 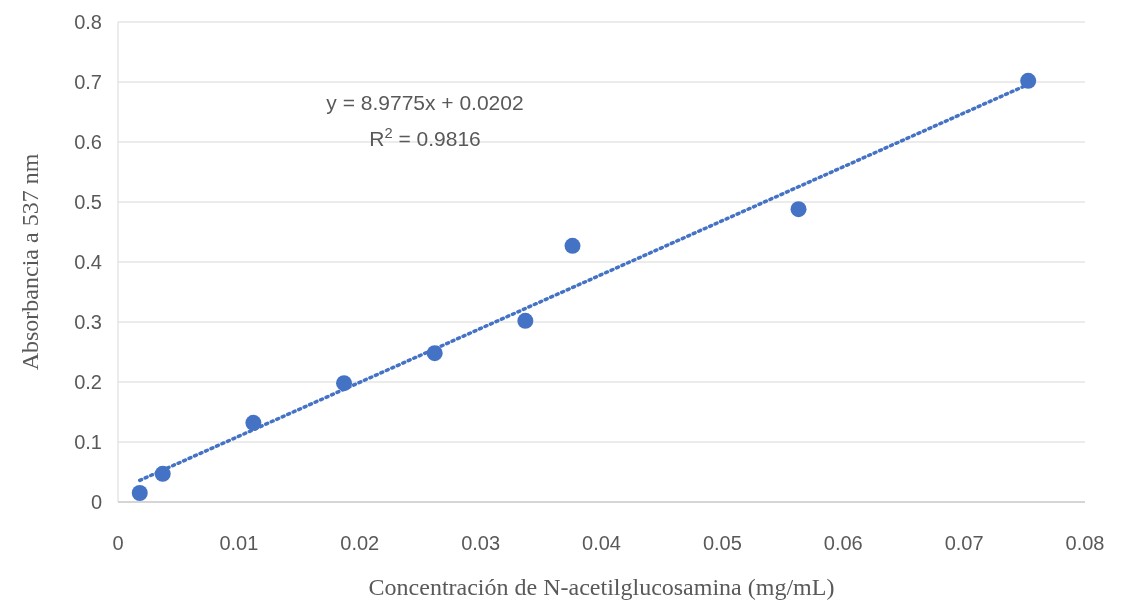 I want to click on x-tick-label: 0.05, so click(x=722, y=543).